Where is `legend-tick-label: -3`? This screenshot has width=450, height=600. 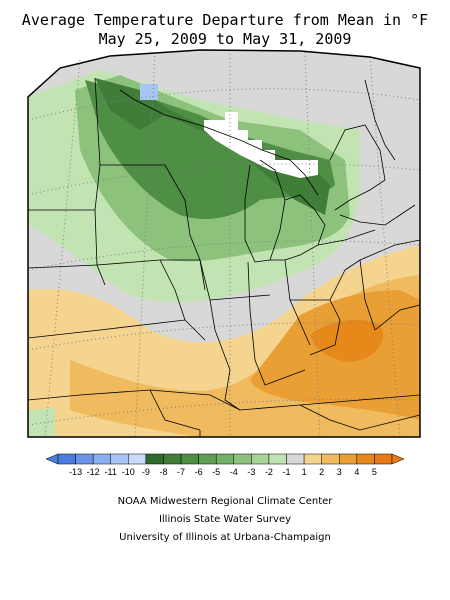 legend-tick-label: -3 is located at coordinates (251, 472).